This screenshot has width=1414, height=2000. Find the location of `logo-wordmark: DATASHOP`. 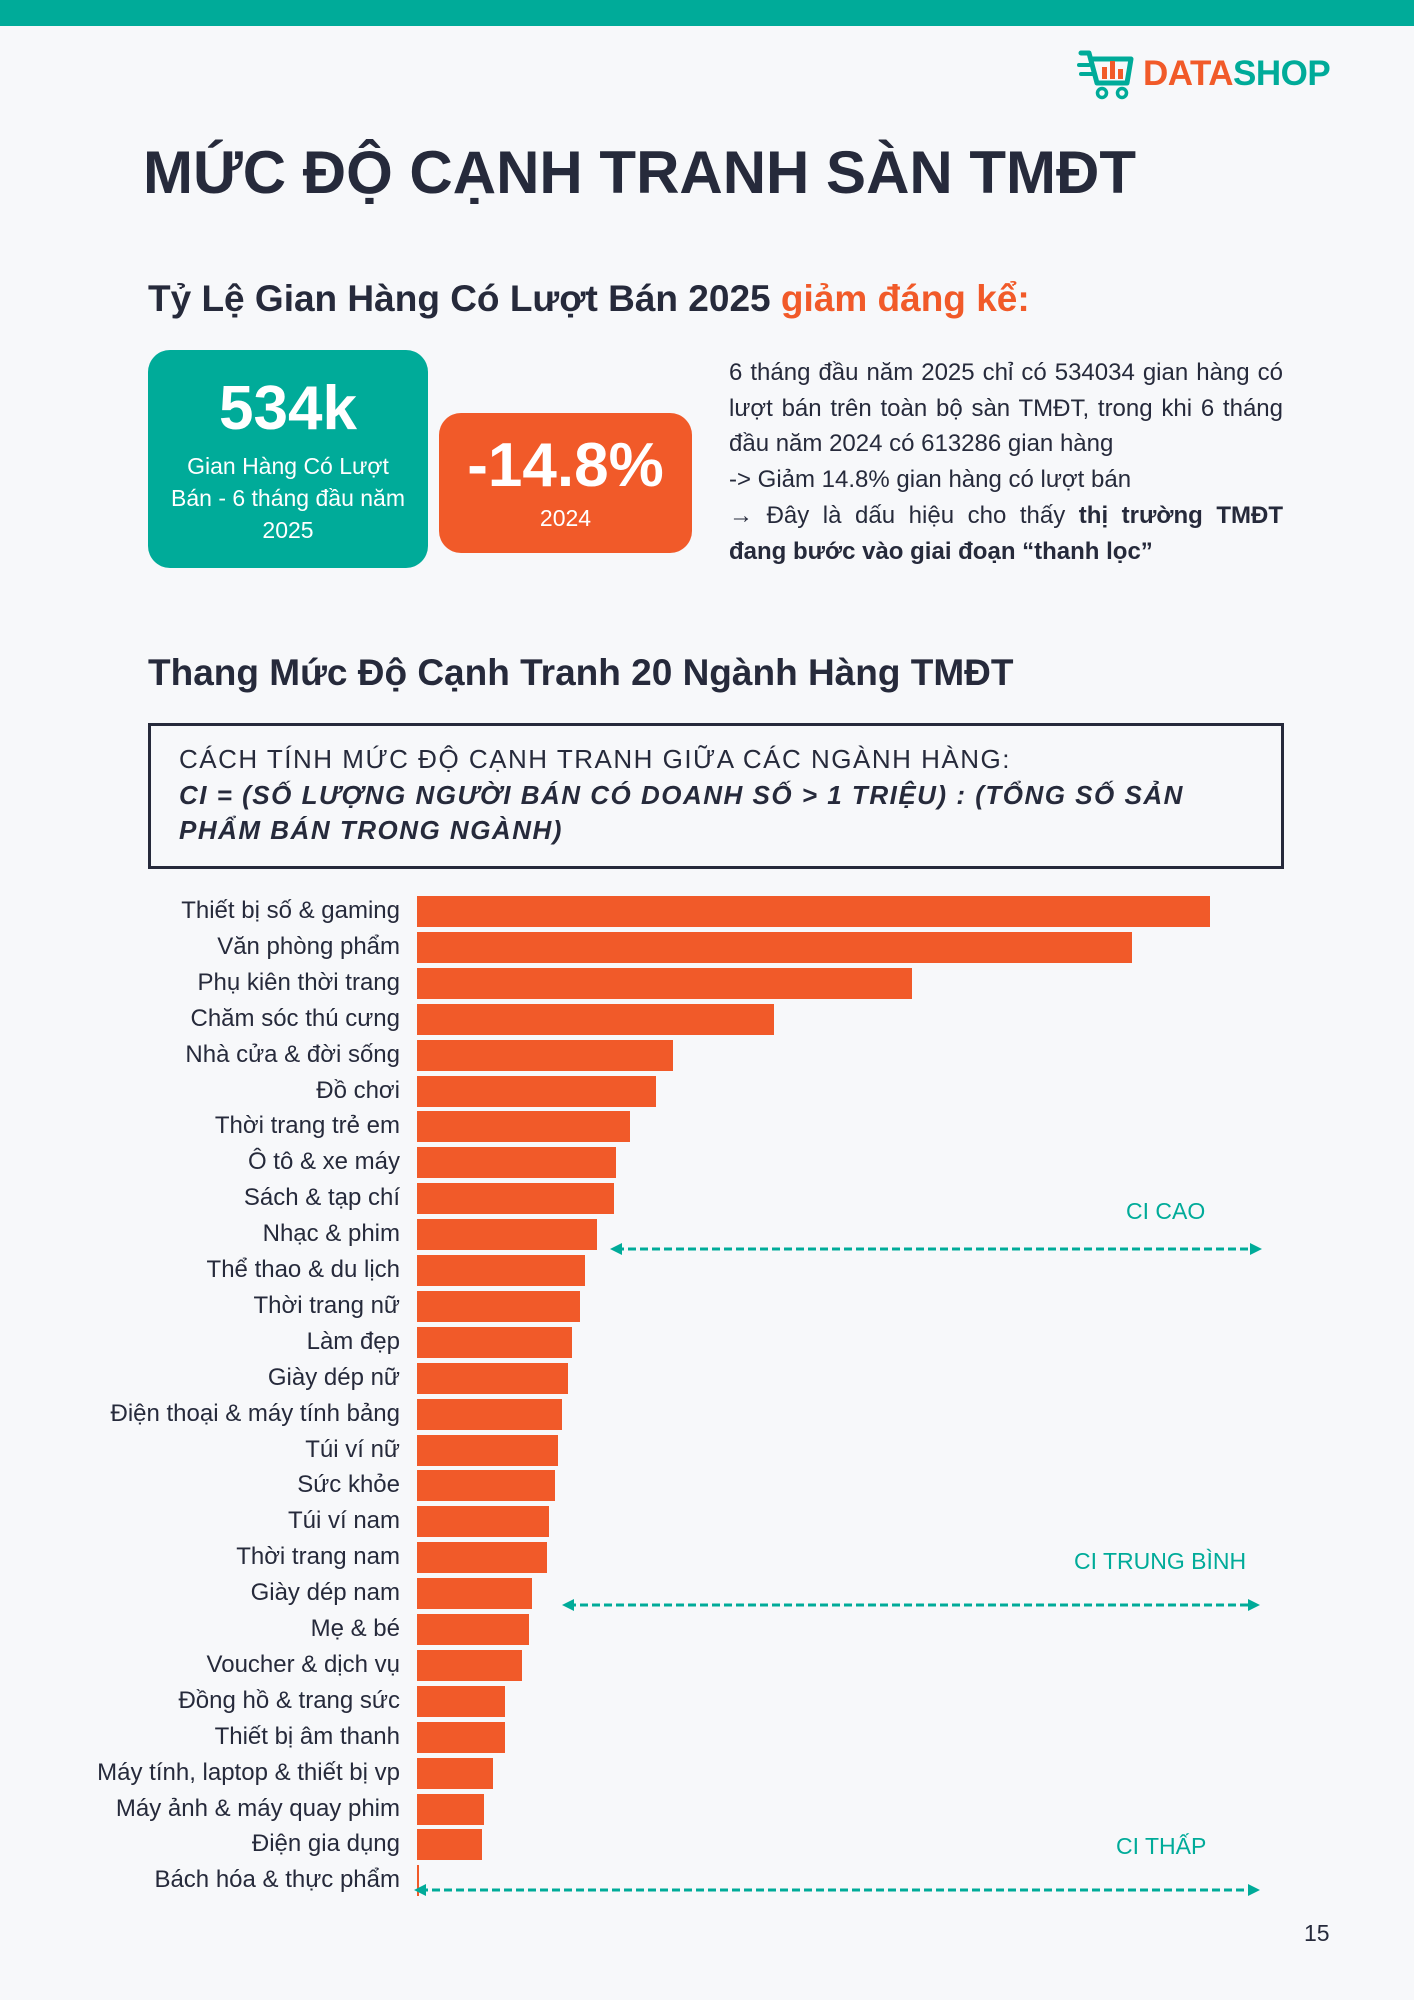

logo-wordmark: DATASHOP is located at coordinates (1237, 74).